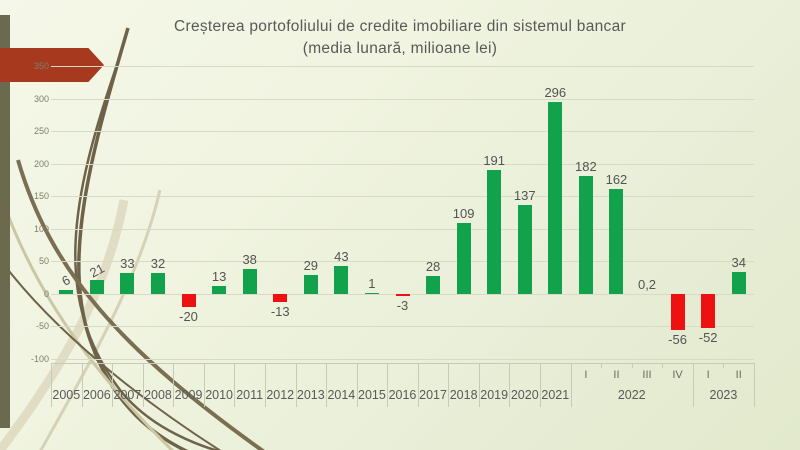 The width and height of the screenshot is (800, 450). I want to click on bar-2016, so click(402, 294).